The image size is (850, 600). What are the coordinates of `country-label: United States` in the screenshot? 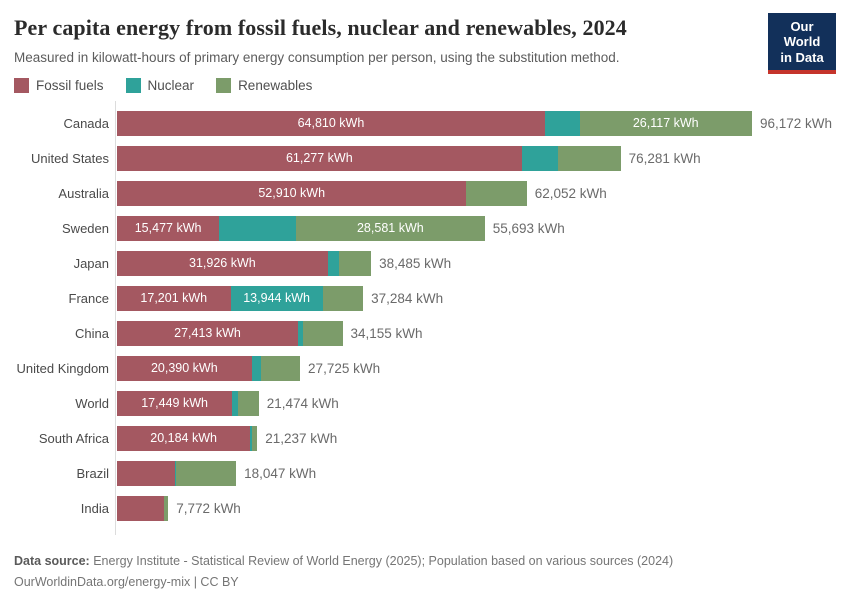 It's located at (69, 158).